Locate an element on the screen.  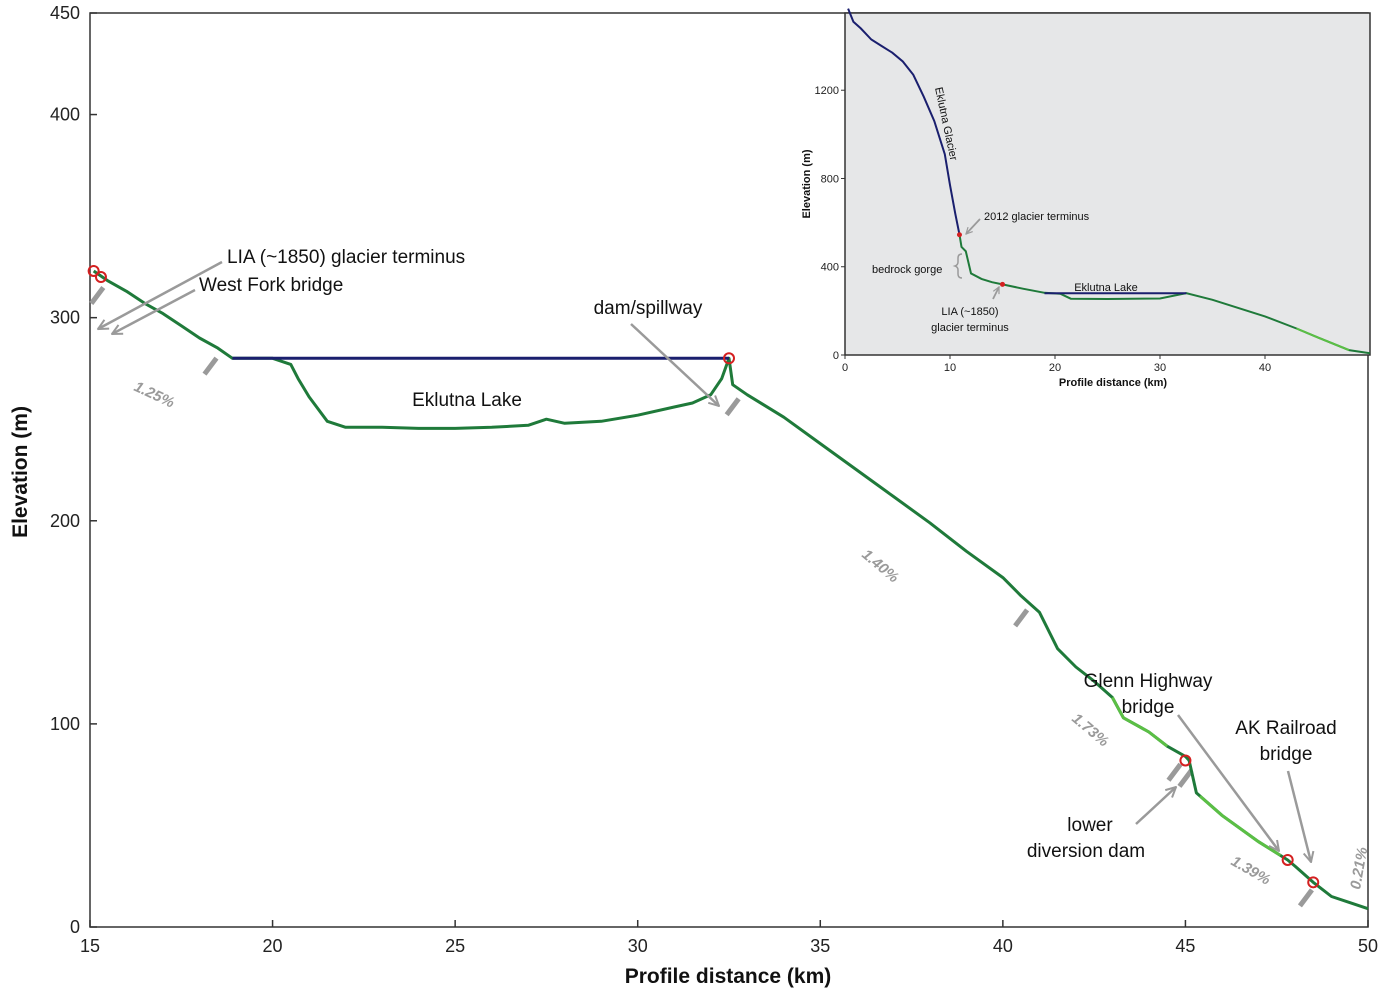
inset-y-axis-ticks: 0 400 800 1200 is located at coordinates (830, 223).